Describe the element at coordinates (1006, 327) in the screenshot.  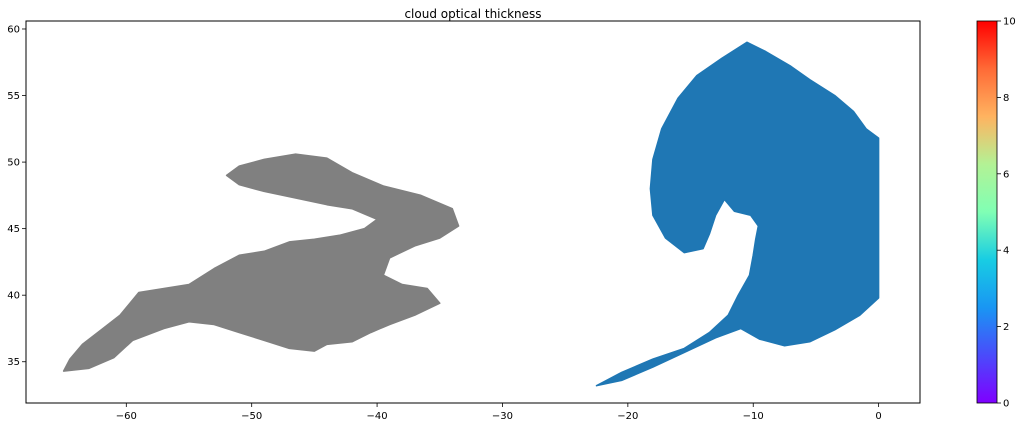
I see `colorbar-tick-label: 2` at that location.